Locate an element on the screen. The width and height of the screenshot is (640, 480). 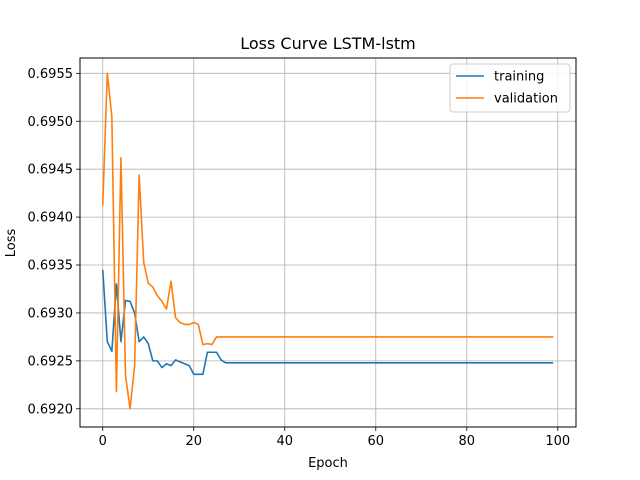
x-tick-label: 20 is located at coordinates (193, 441).